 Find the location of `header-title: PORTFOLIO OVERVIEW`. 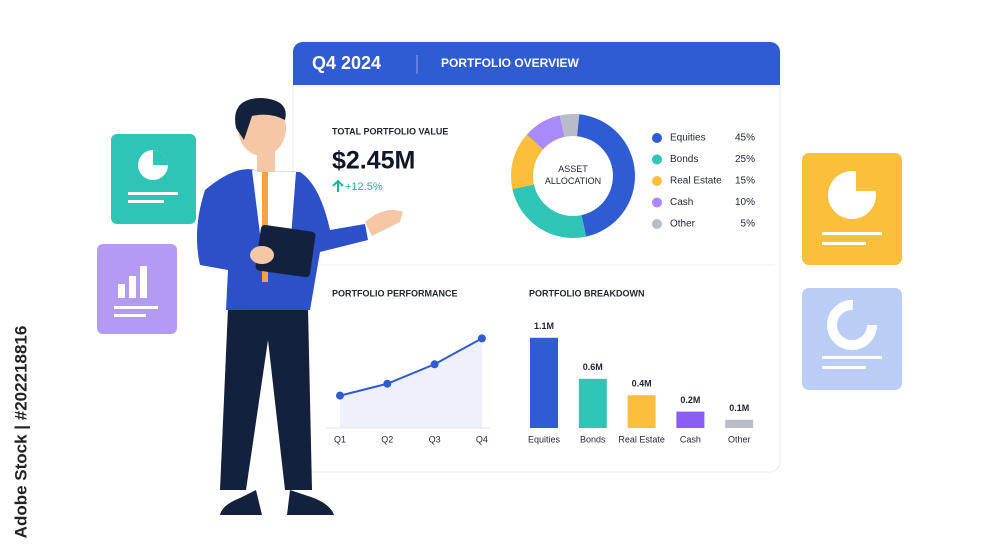

header-title: PORTFOLIO OVERVIEW is located at coordinates (510, 63).